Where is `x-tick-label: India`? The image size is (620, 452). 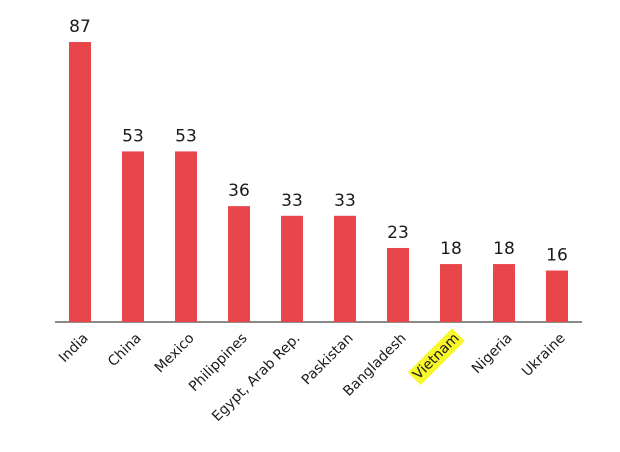 x-tick-label: India is located at coordinates (74, 348).